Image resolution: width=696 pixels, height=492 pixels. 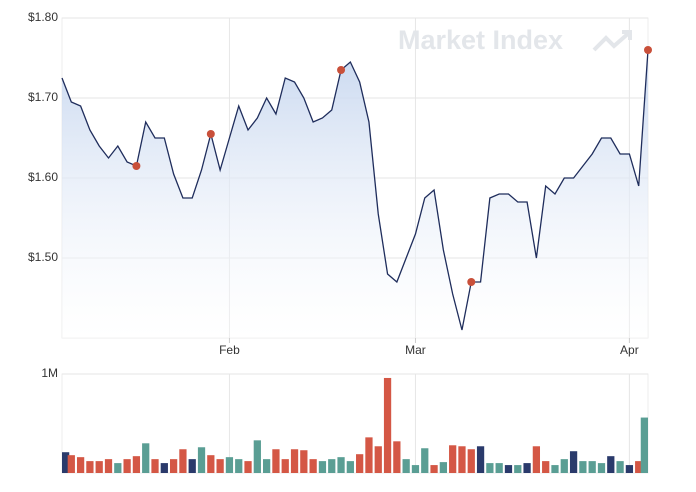 I want to click on watermark: Market Index, so click(x=480, y=40).